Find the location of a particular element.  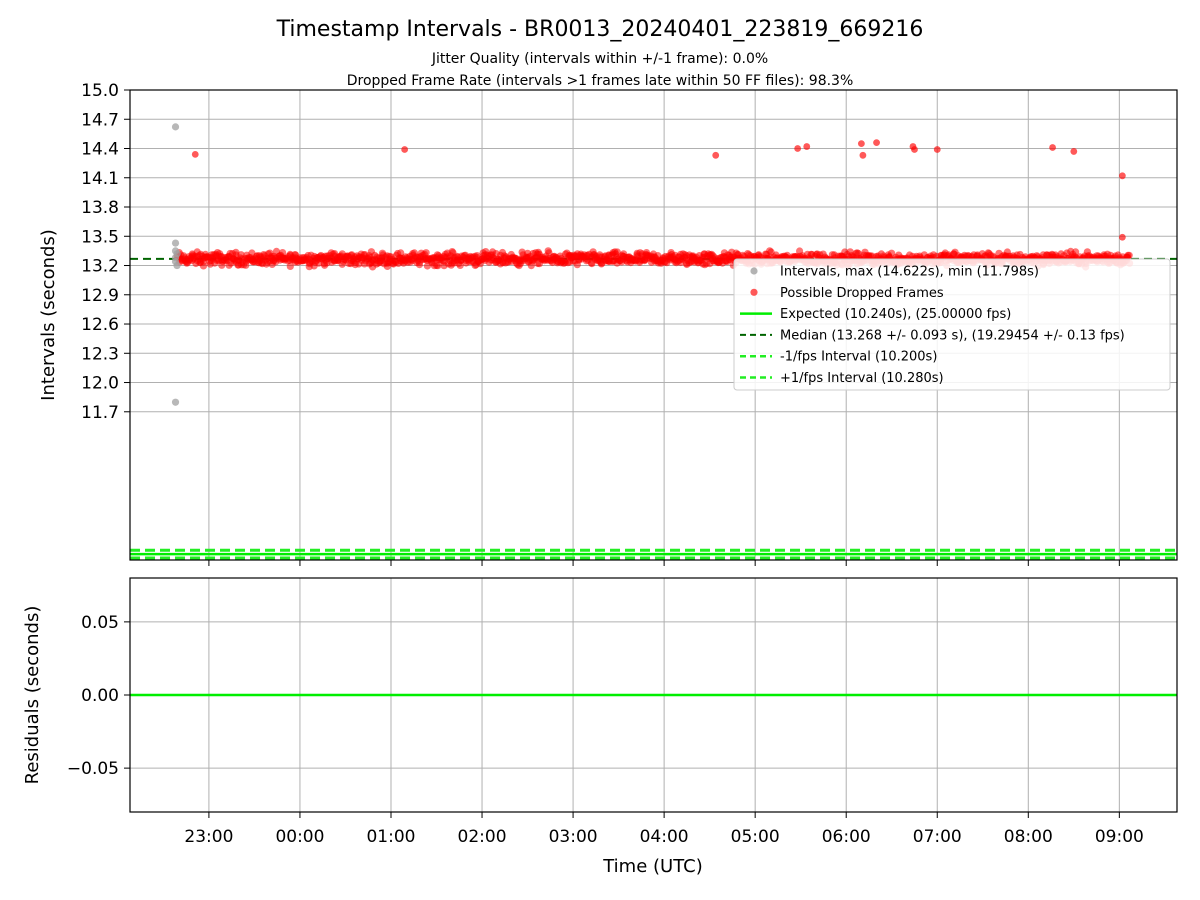

top-y-tick-label: 14.7 is located at coordinates (100, 120).